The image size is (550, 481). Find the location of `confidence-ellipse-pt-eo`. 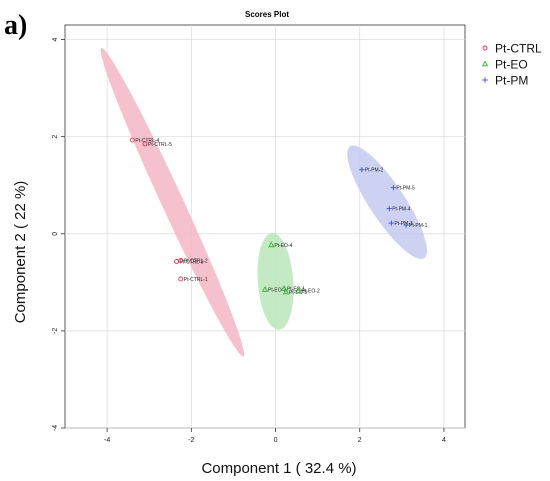

confidence-ellipse-pt-eo is located at coordinates (275, 281).